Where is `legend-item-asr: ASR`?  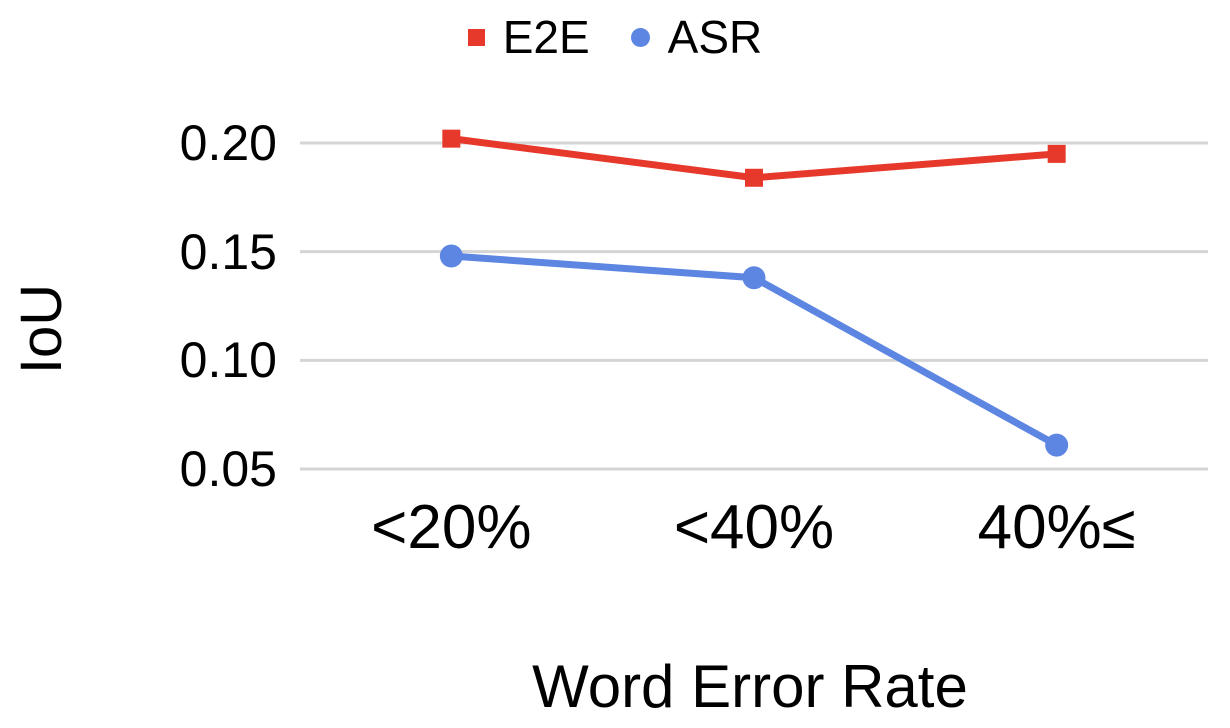
legend-item-asr: ASR is located at coordinates (696, 37).